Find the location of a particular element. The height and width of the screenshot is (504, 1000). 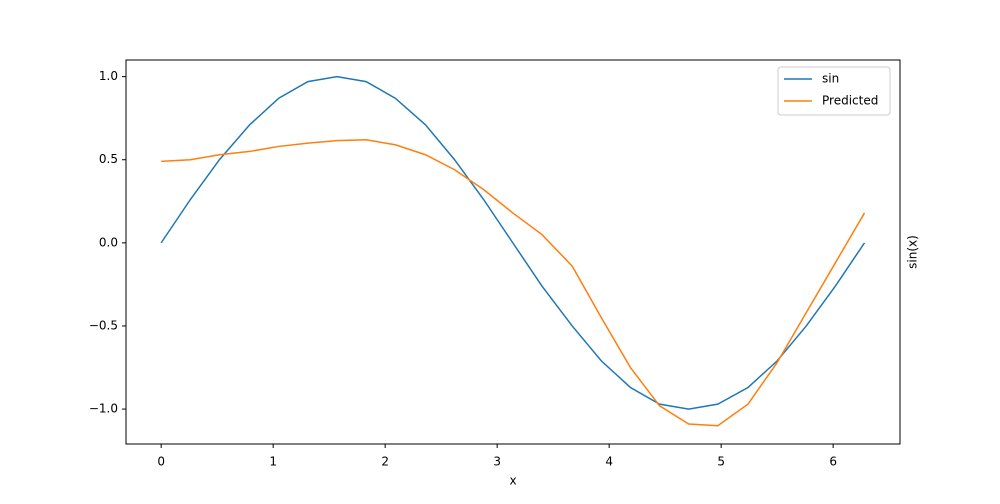

y-tick-label: −0.5 is located at coordinates (103, 325).